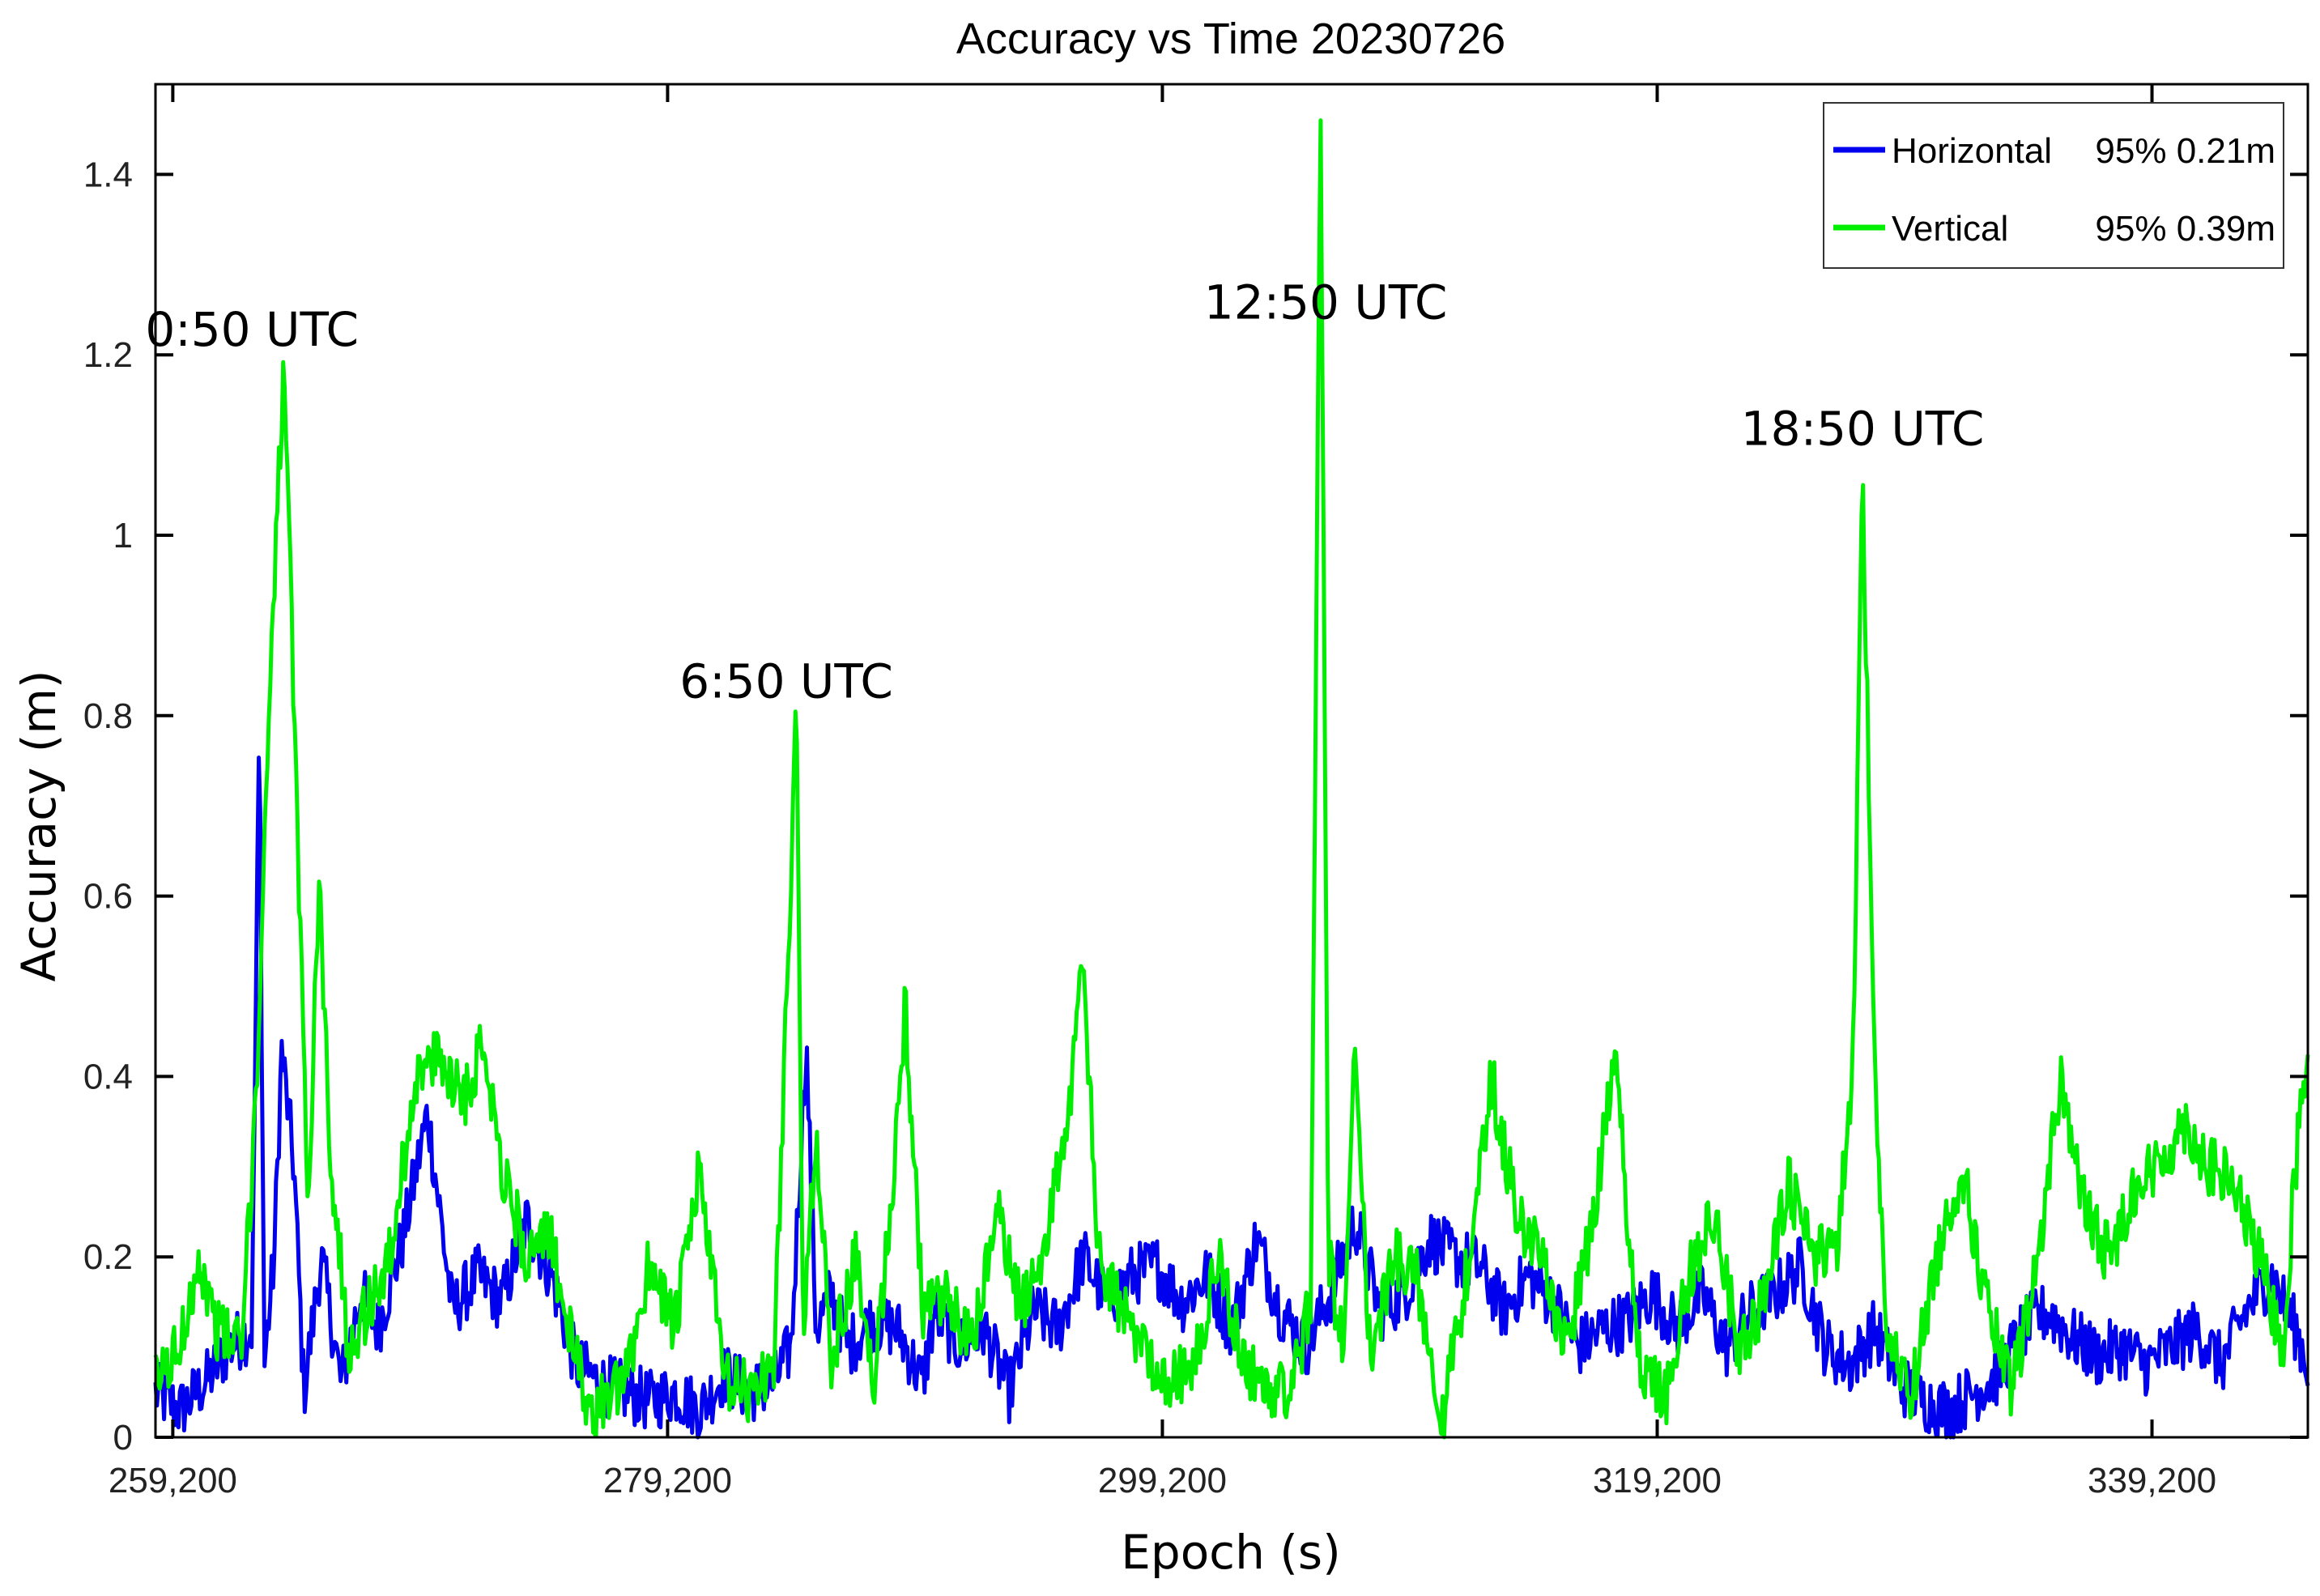 The image size is (2320, 1596). Describe the element at coordinates (1972, 151) in the screenshot. I see `legend-entry-name: Horizontal` at that location.